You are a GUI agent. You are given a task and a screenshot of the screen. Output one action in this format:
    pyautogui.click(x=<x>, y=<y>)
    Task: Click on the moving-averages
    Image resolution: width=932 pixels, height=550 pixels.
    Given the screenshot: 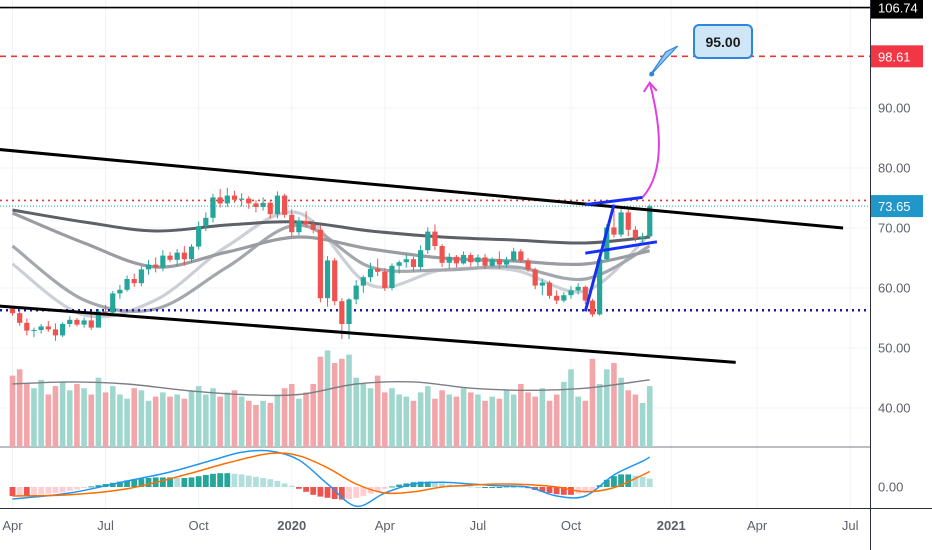 What is the action you would take?
    pyautogui.click(x=331, y=263)
    